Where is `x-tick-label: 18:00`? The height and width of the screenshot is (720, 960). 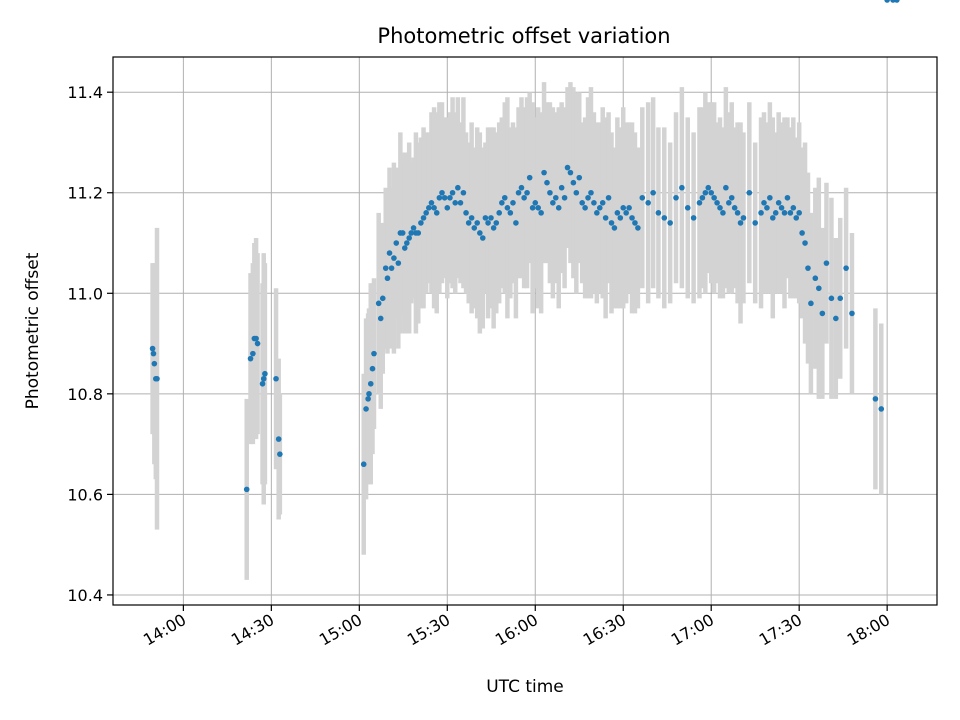
x-tick-label: 18:00 is located at coordinates (868, 630).